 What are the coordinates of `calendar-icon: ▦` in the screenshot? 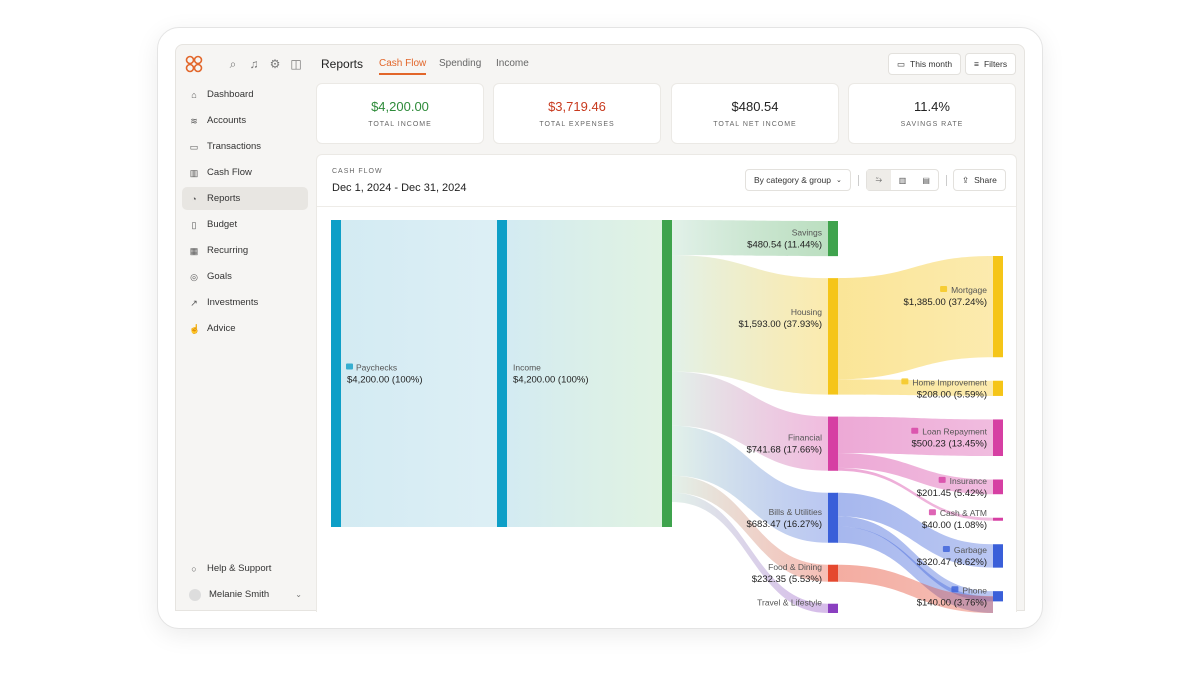 It's located at (194, 250).